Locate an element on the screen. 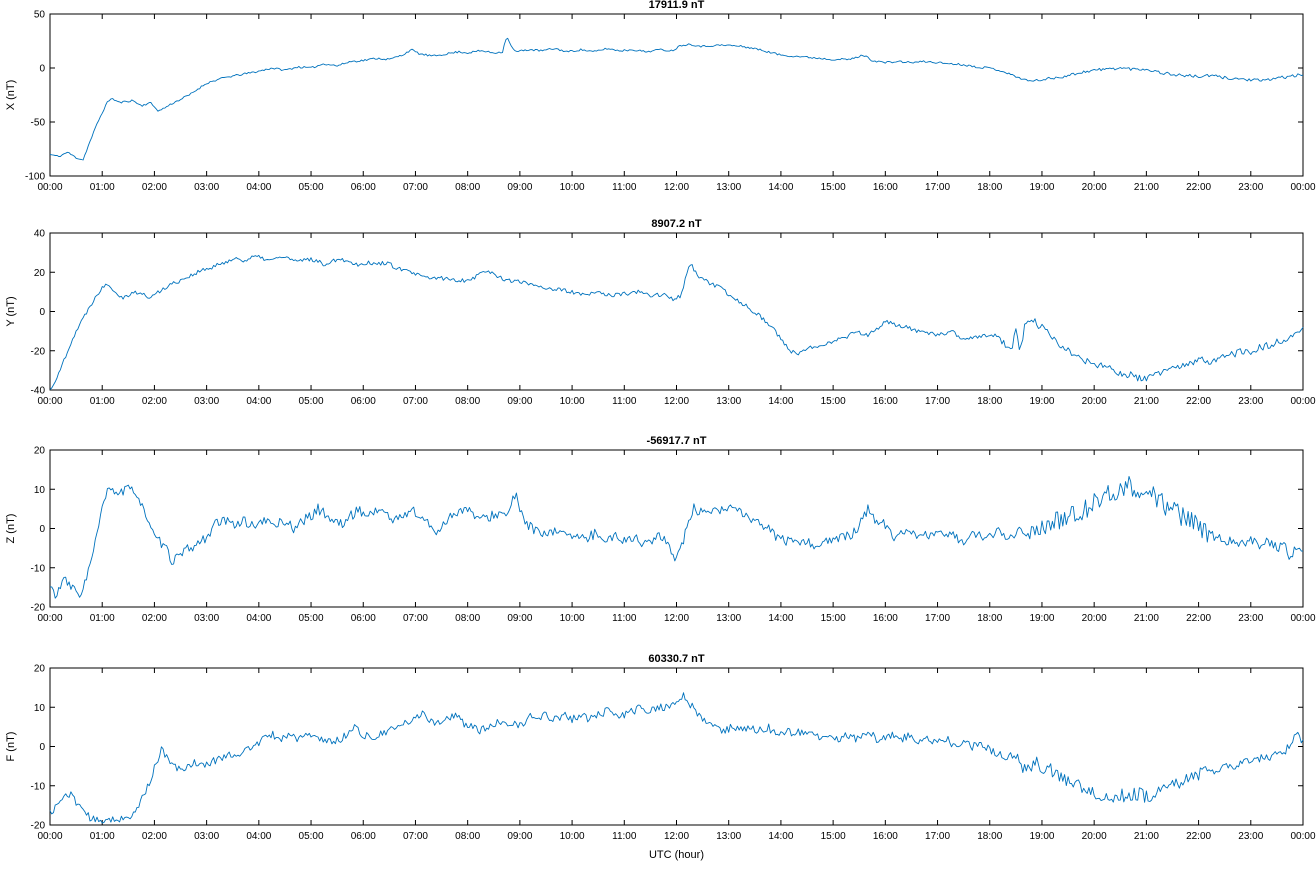 This screenshot has height=872, width=1316. y-tick-label: 40 is located at coordinates (40, 234).